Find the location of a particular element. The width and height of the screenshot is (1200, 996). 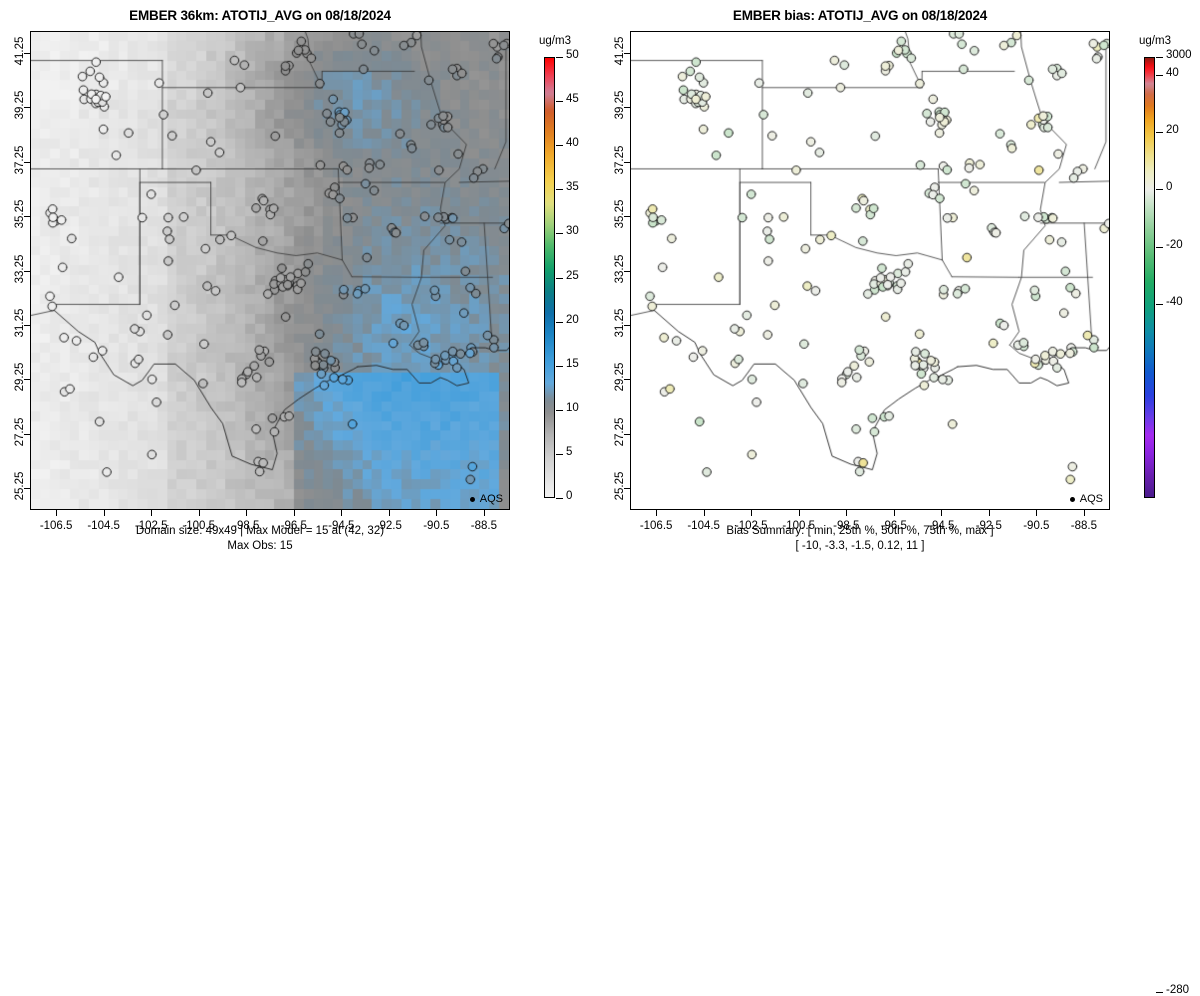

colorbar-tick-label: 5 is located at coordinates (569, 451).